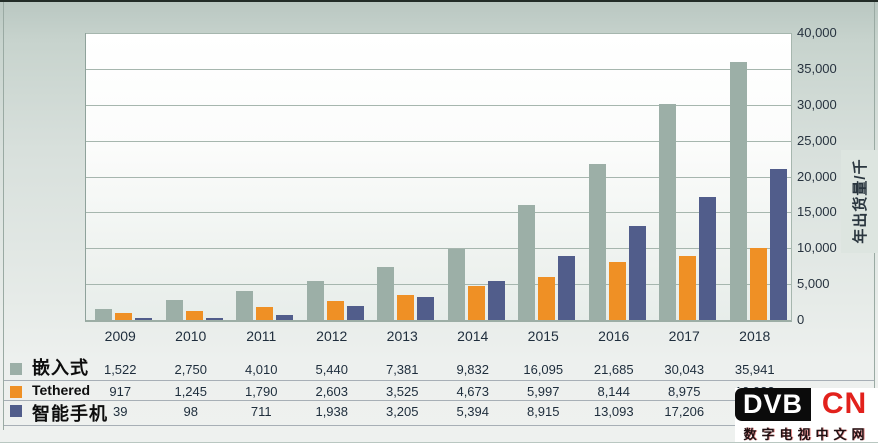  What do you see at coordinates (613, 369) in the screenshot?
I see `table-cell: 21,685` at bounding box center [613, 369].